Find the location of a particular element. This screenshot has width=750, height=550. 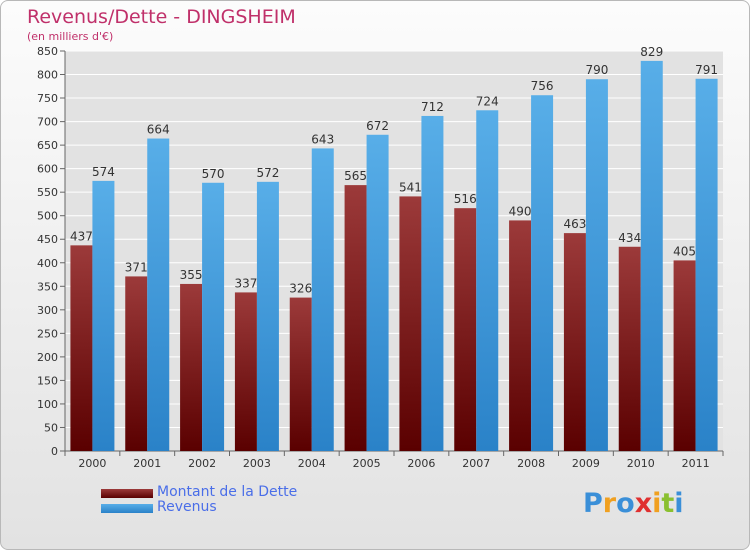

data-label: 664 is located at coordinates (158, 130).